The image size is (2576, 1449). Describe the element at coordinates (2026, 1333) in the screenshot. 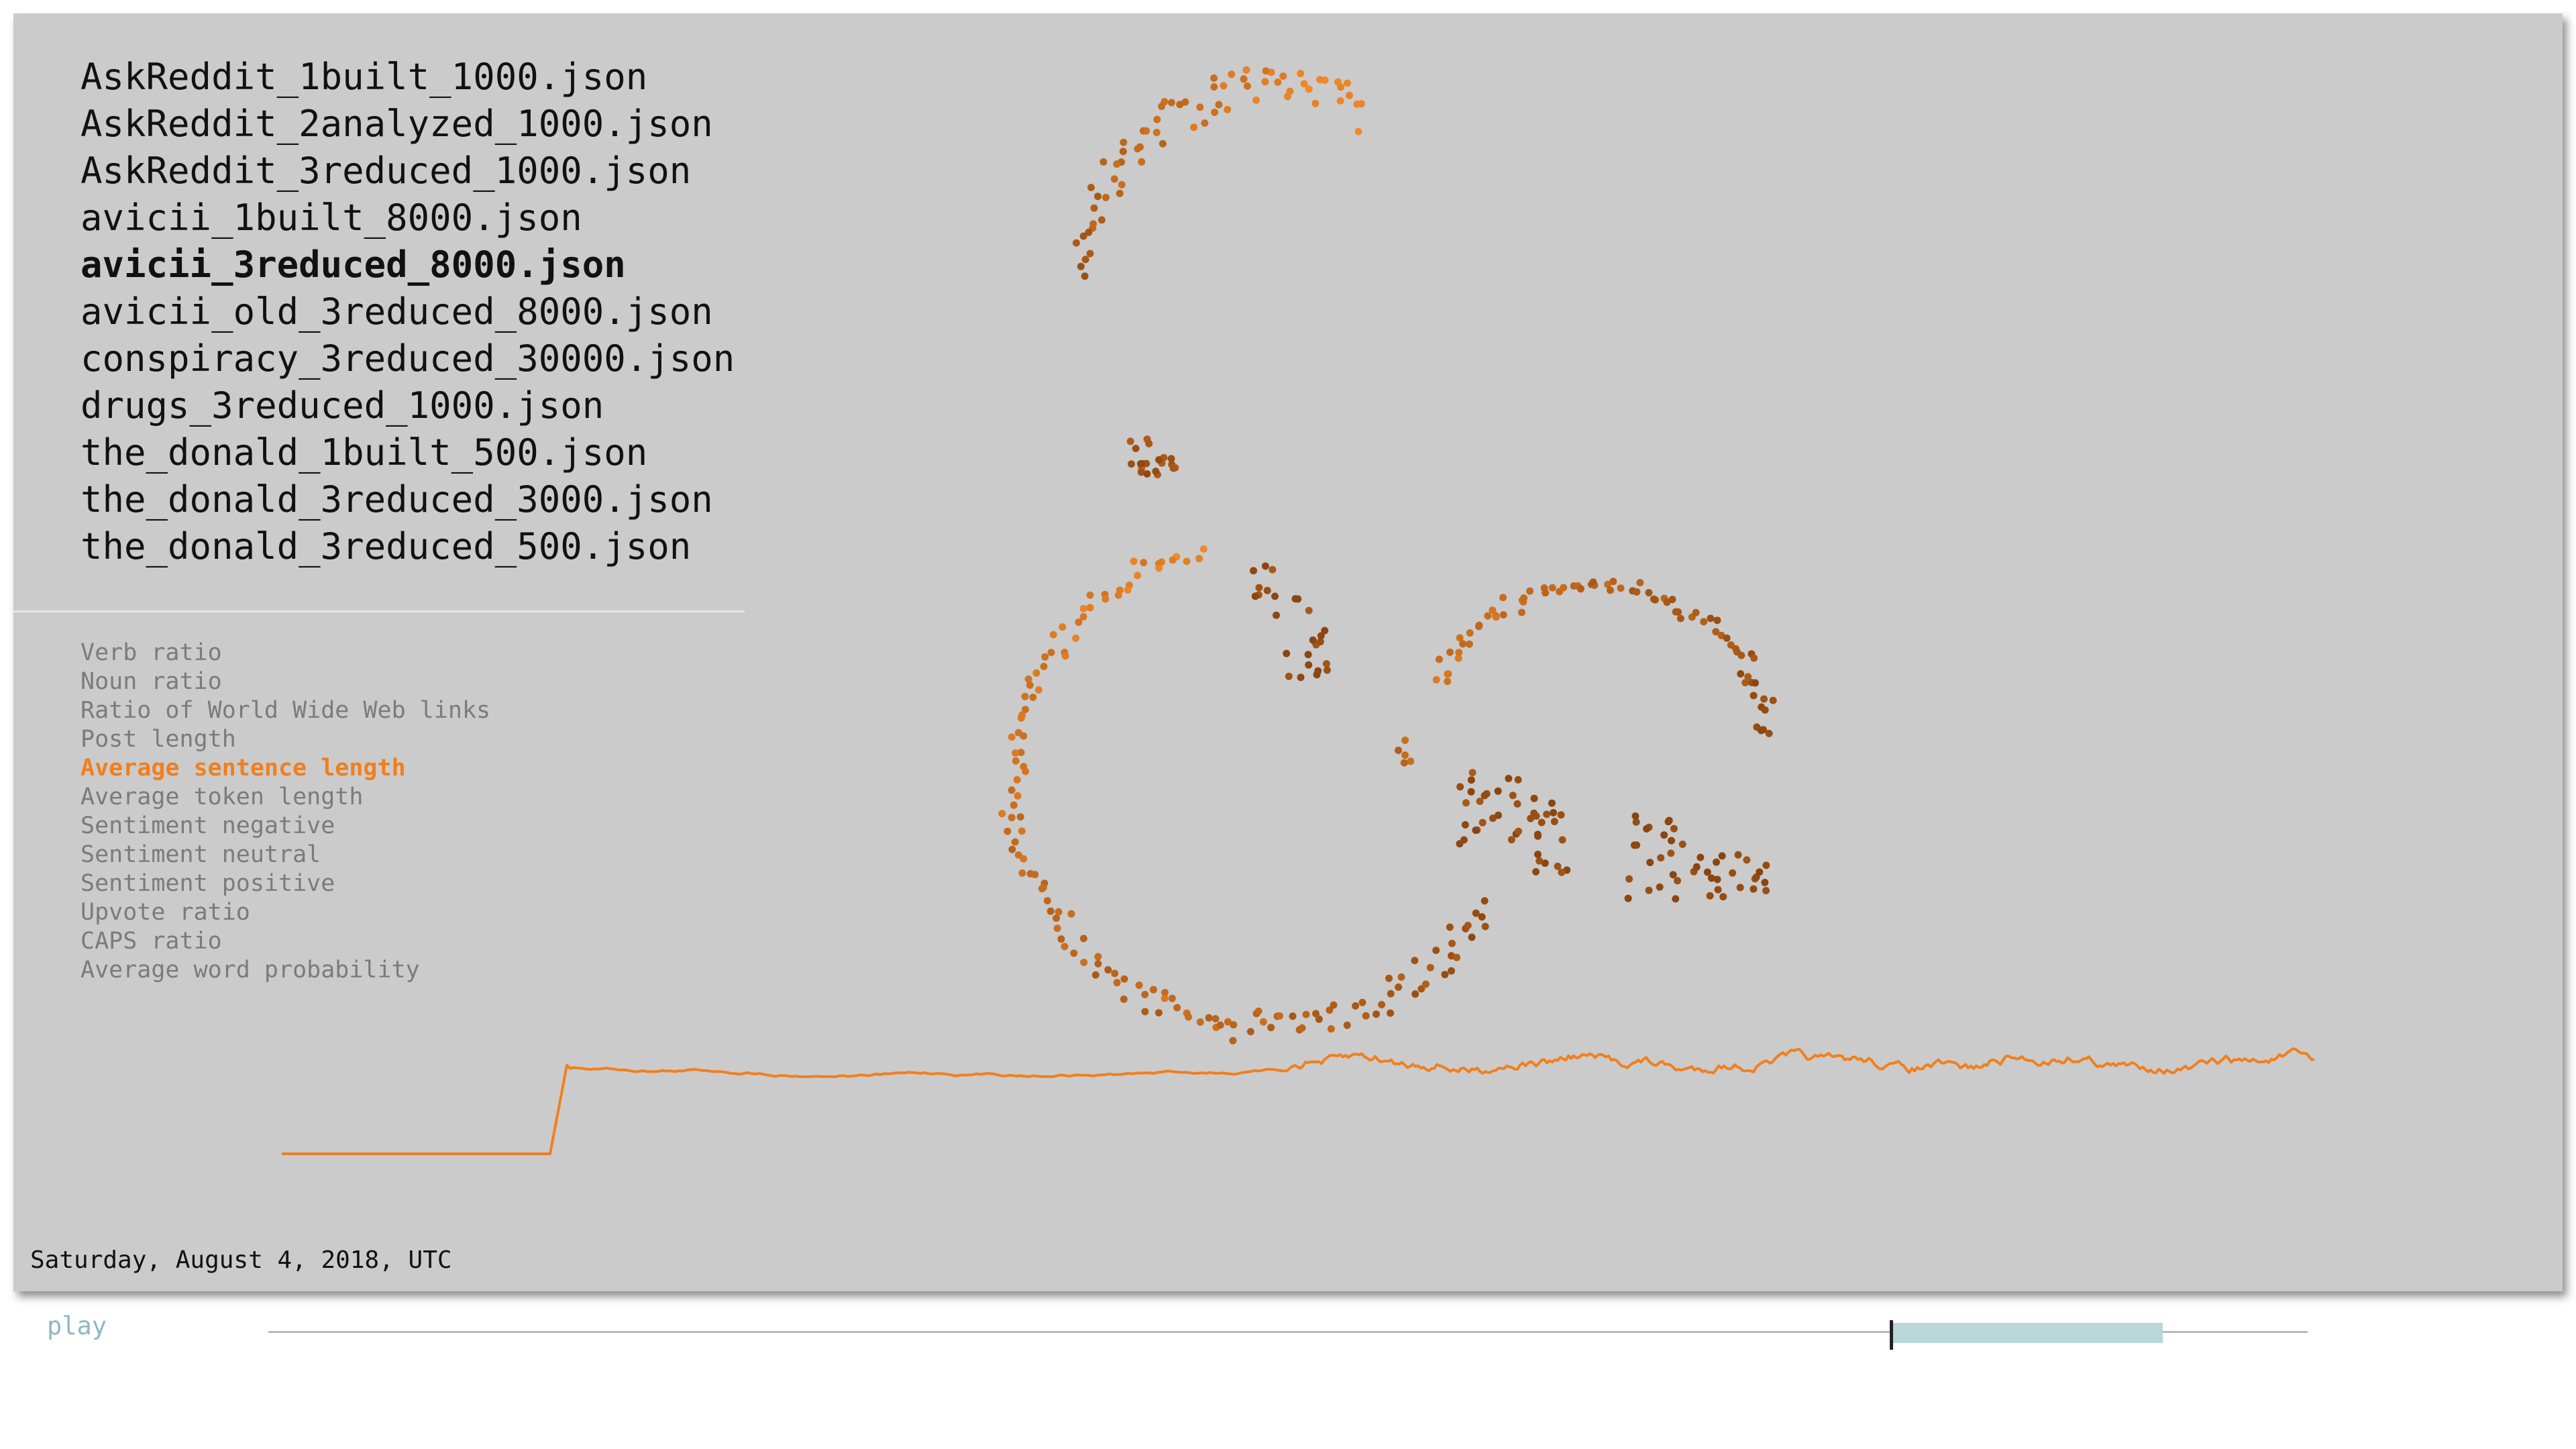

I see `timeline-window` at that location.